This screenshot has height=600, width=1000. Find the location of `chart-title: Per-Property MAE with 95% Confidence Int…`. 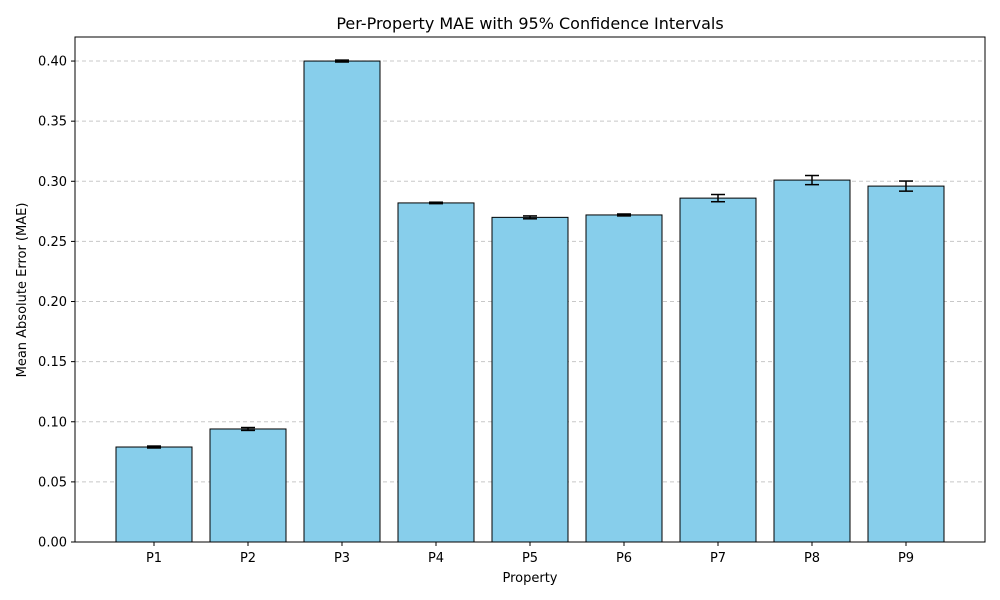

chart-title: Per-Property MAE with 95% Confidence Int… is located at coordinates (529, 23).